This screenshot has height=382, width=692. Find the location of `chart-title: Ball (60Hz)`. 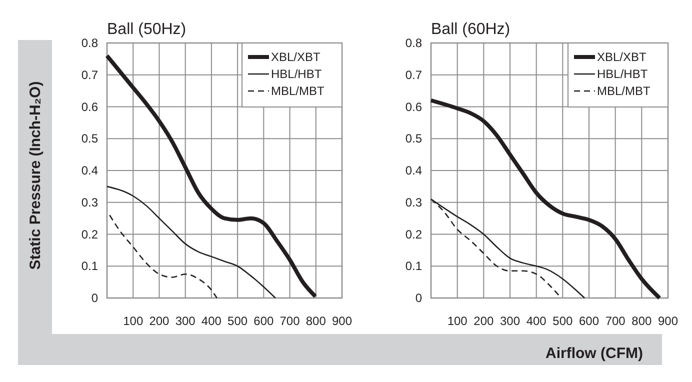

chart-title: Ball (60Hz) is located at coordinates (470, 29).